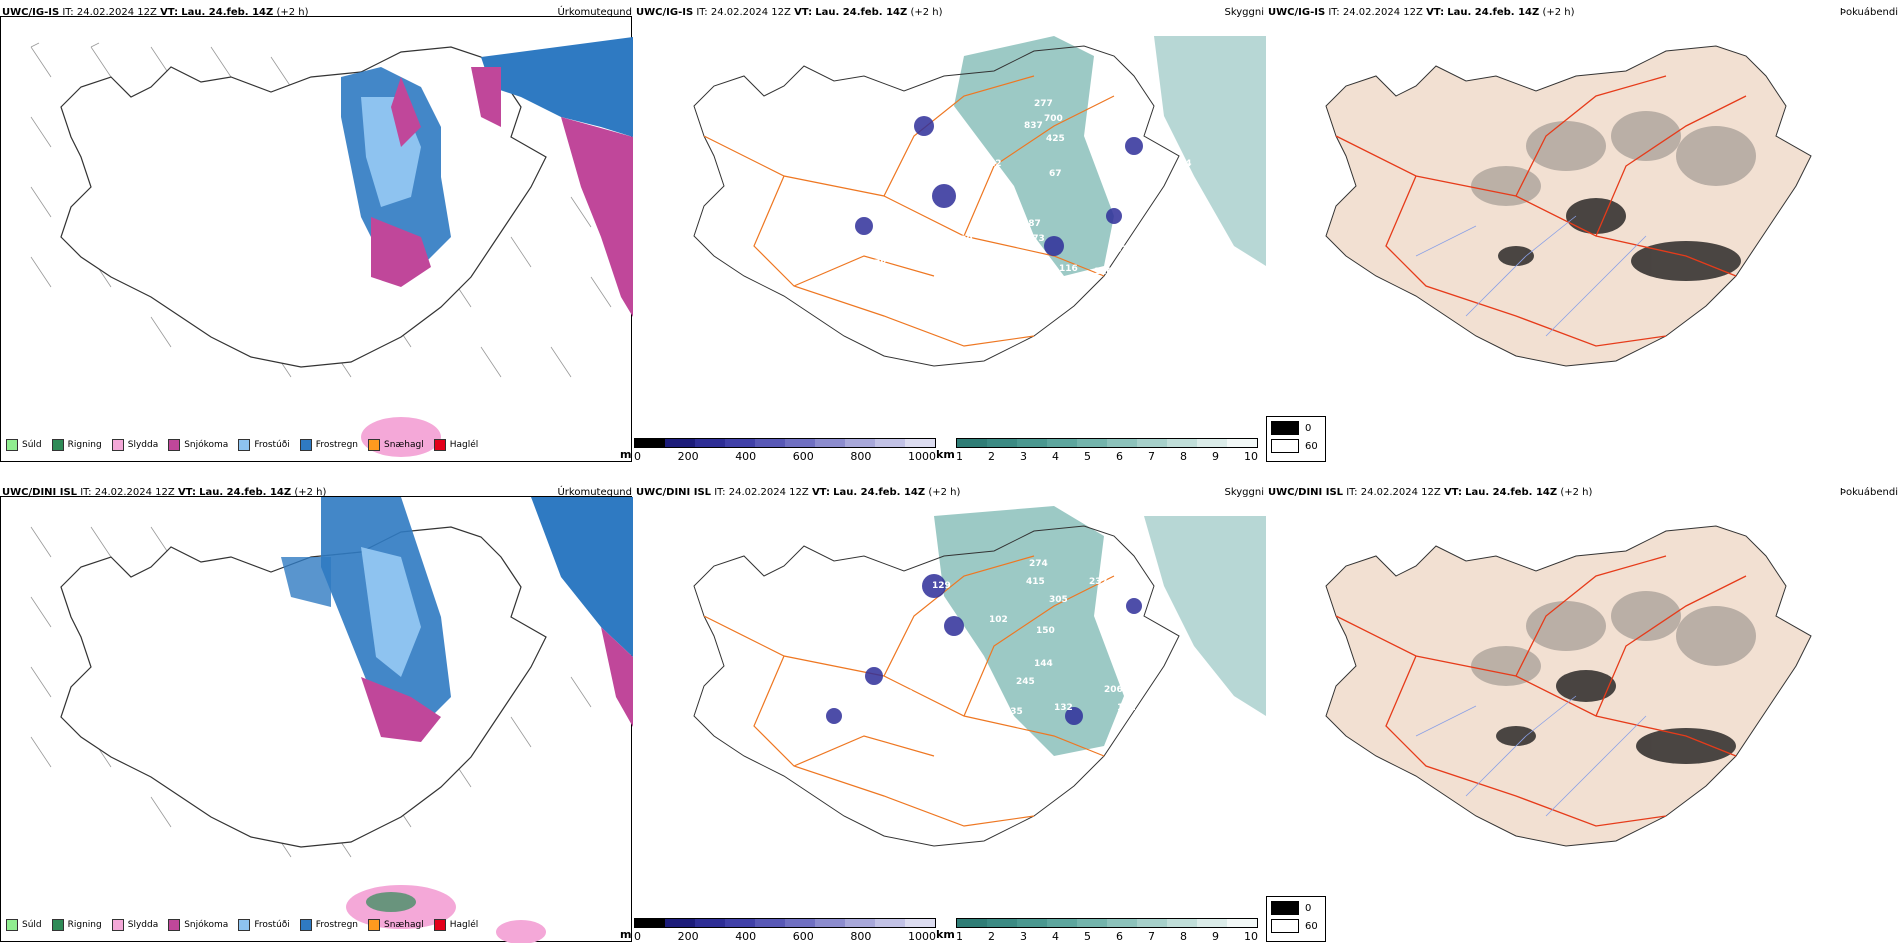 The image size is (1900, 950). What do you see at coordinates (1068, 269) in the screenshot?
I see `ceiling-label: 116` at bounding box center [1068, 269].